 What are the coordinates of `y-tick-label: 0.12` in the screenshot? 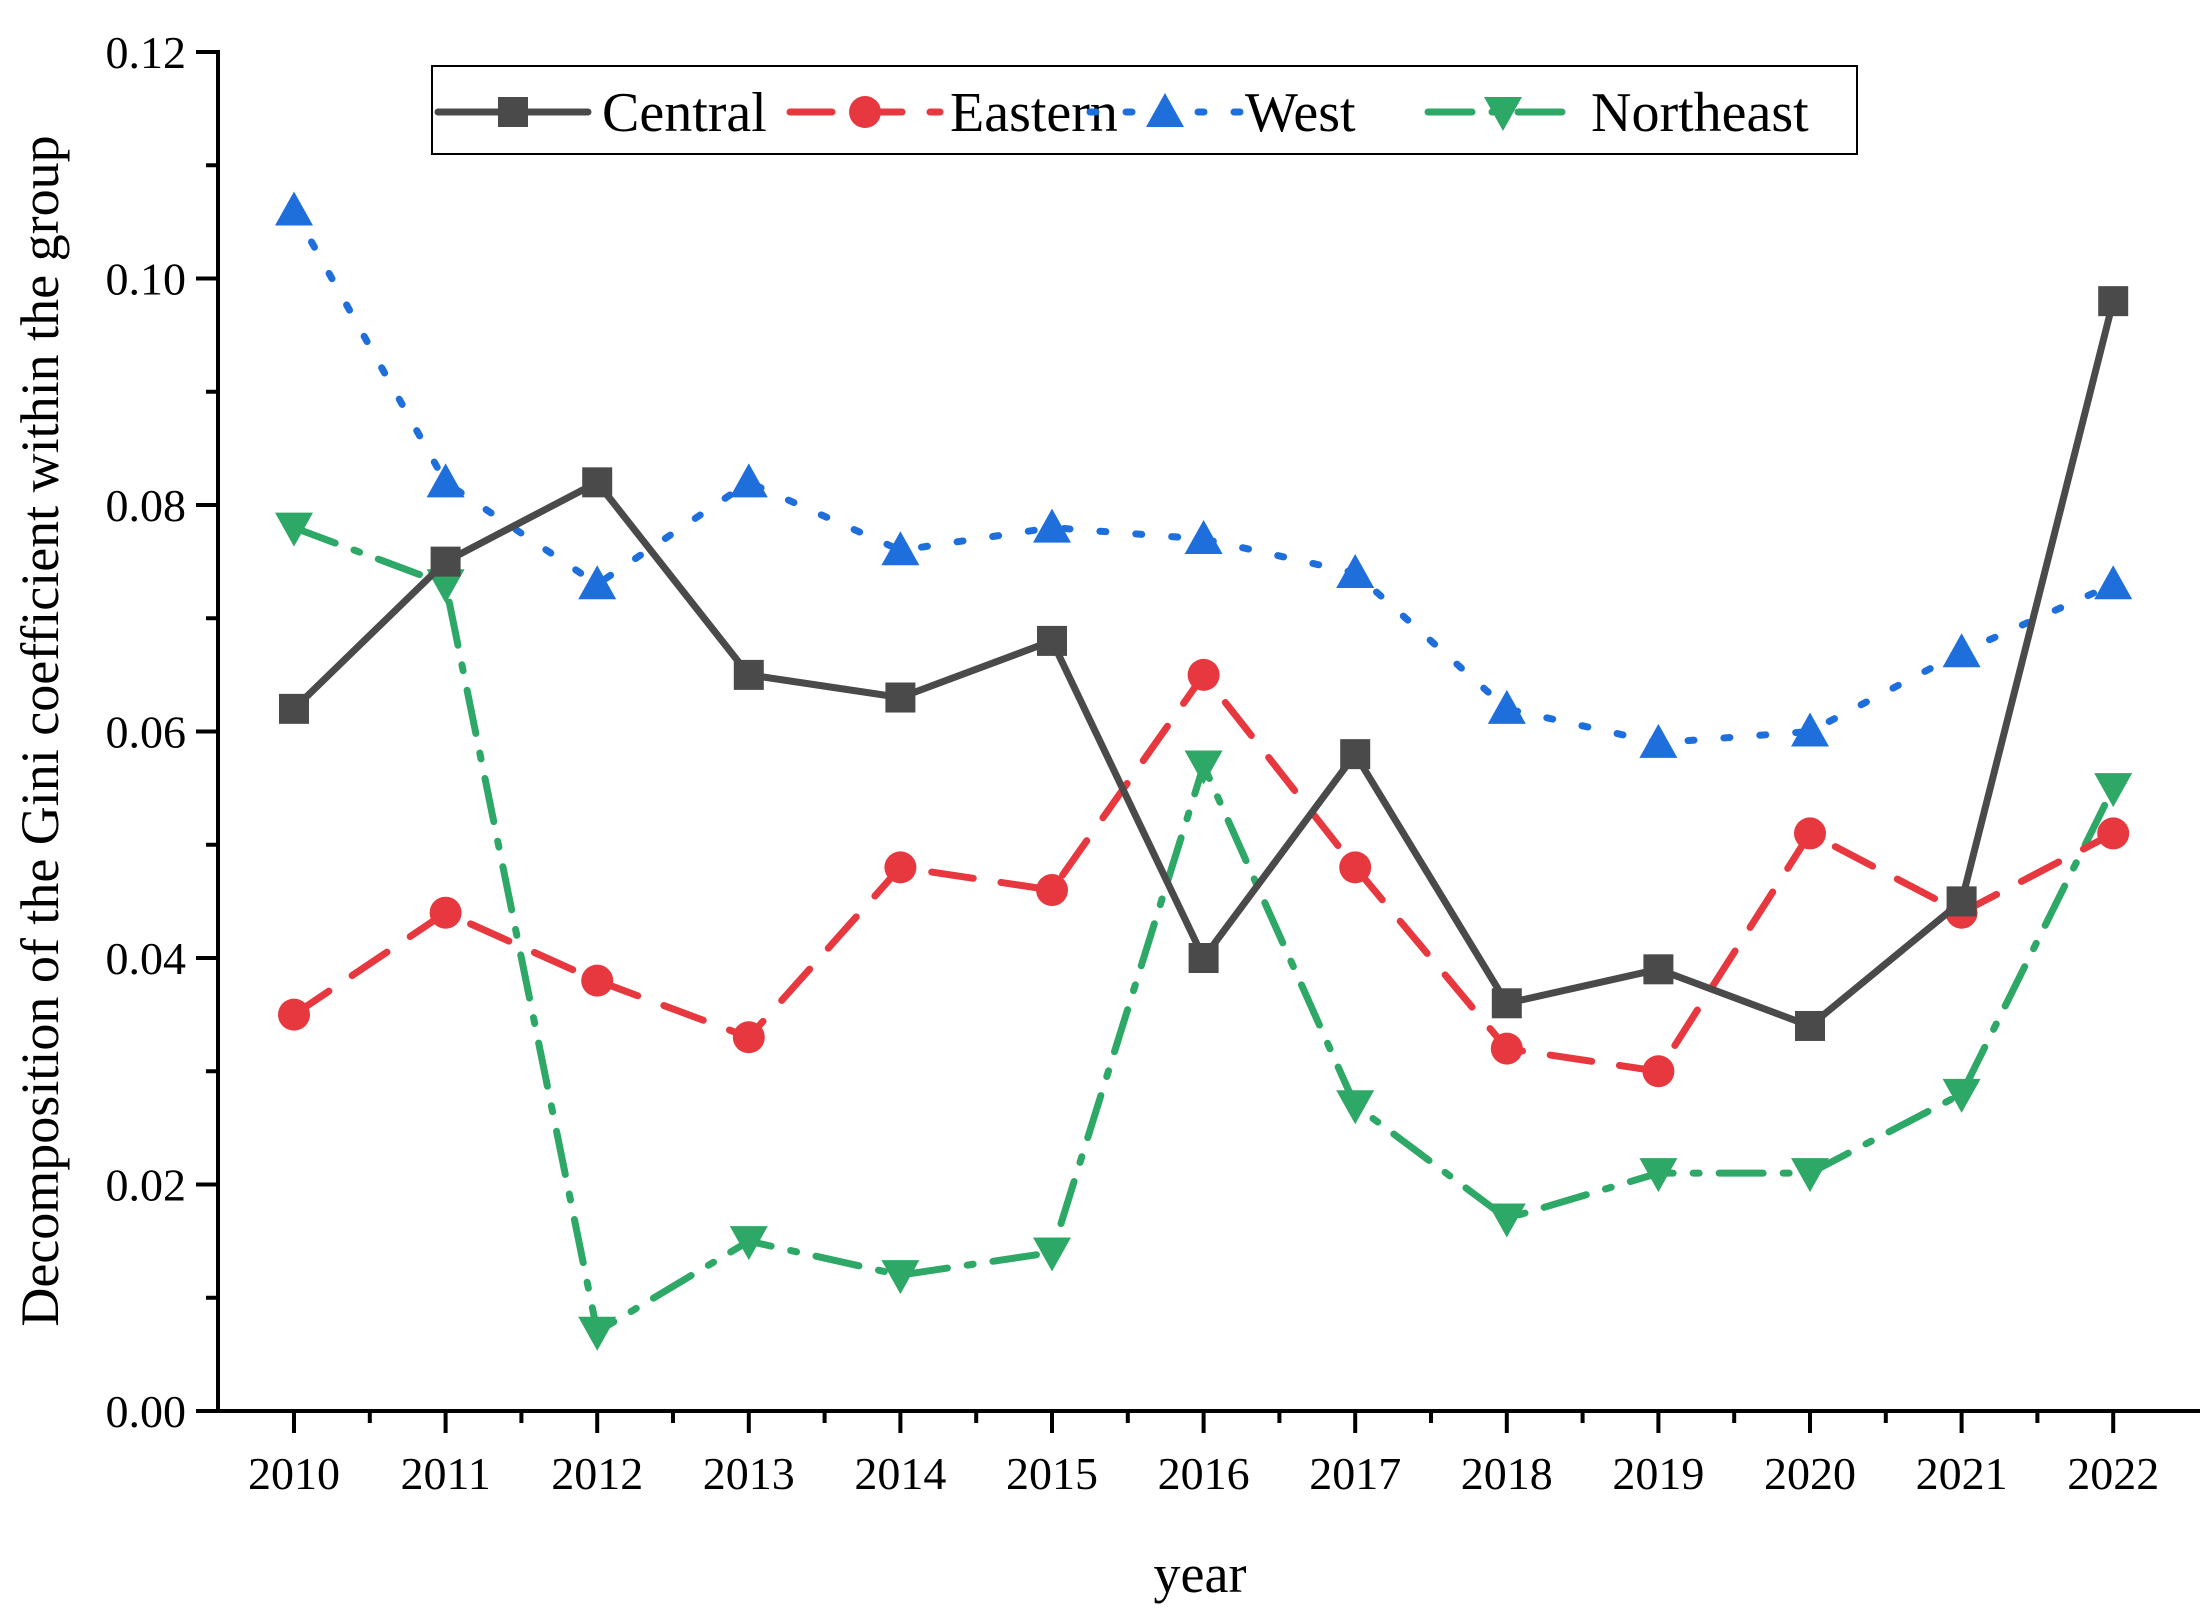 It's located at (146, 52).